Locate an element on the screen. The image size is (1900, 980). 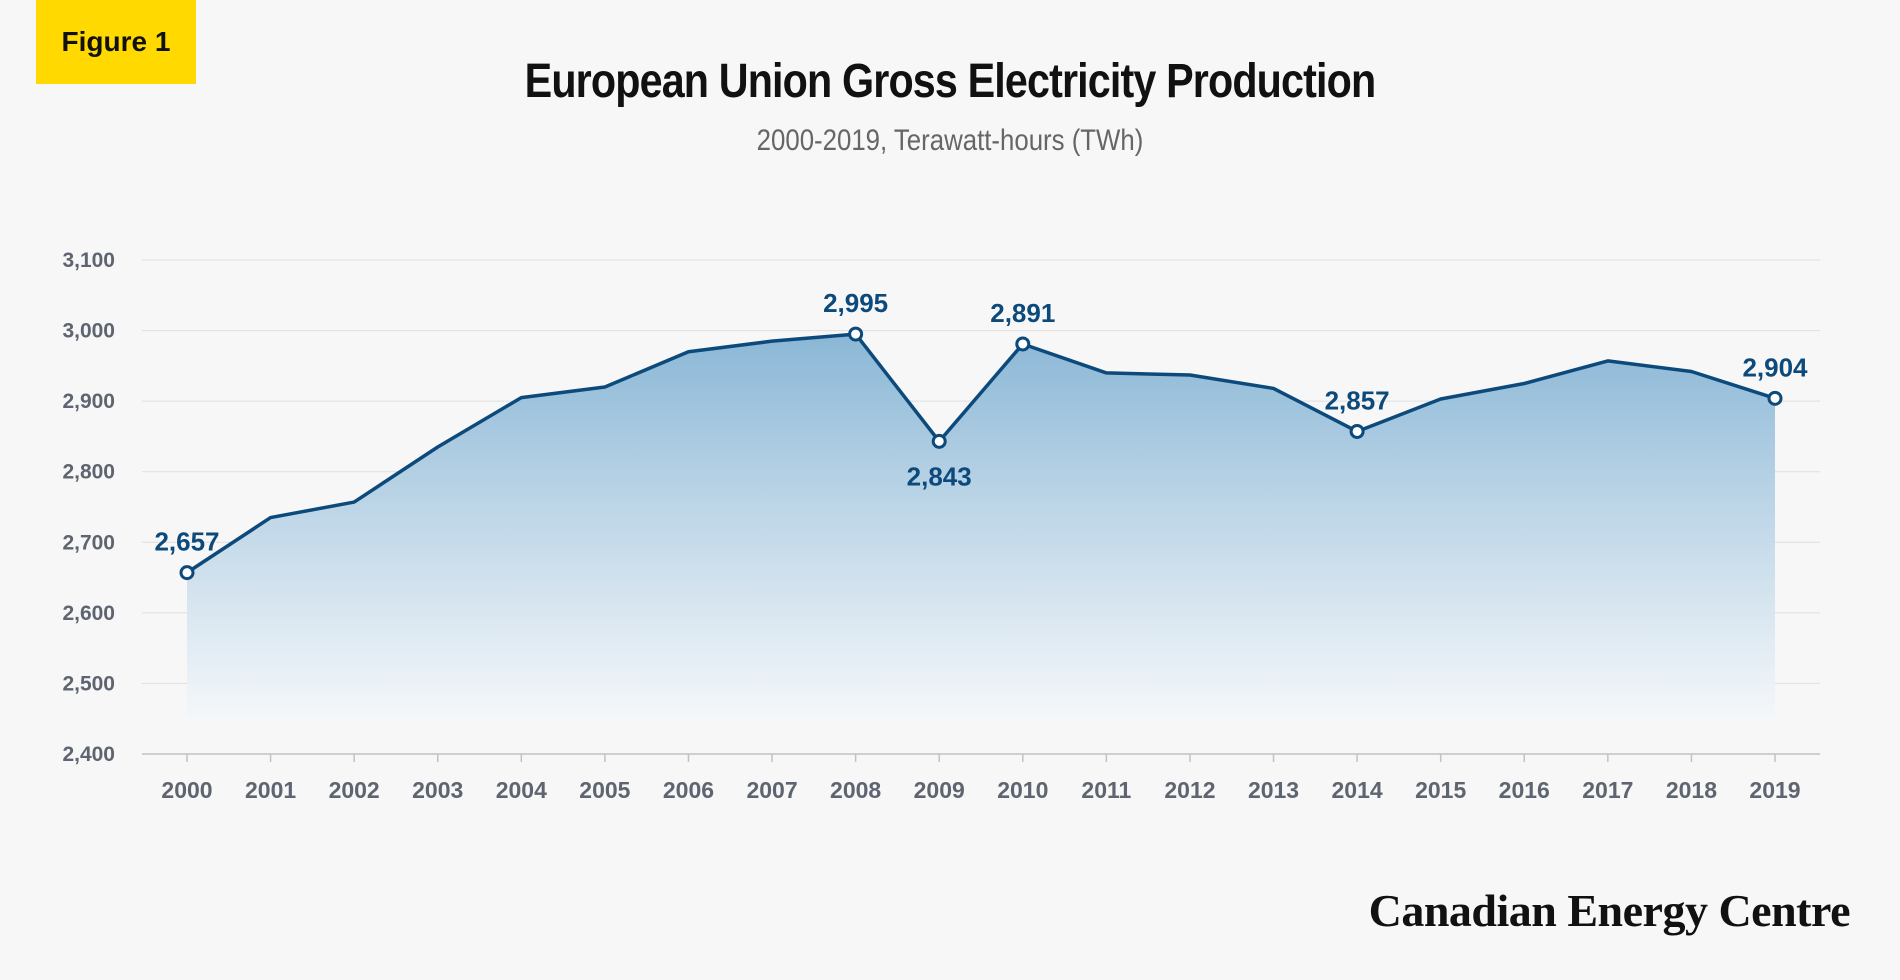
y-tick-label: 3,100 is located at coordinates (88, 260).